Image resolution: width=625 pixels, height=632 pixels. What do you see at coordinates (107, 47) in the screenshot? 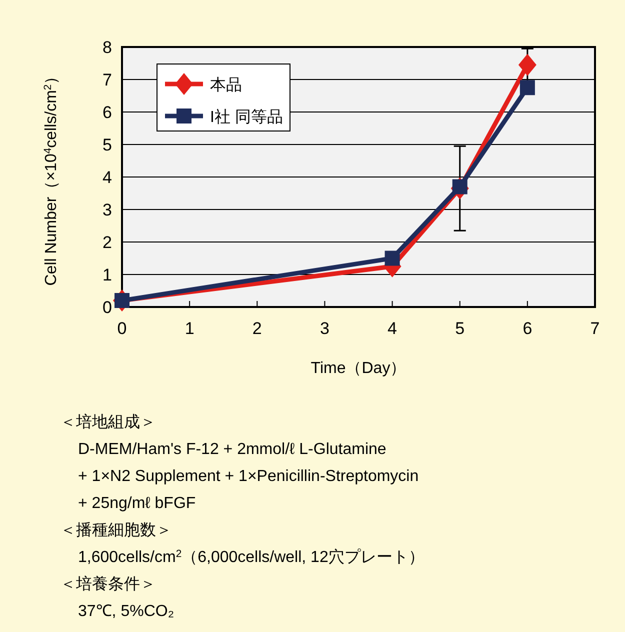
I see `y-tick-label: 8` at bounding box center [107, 47].